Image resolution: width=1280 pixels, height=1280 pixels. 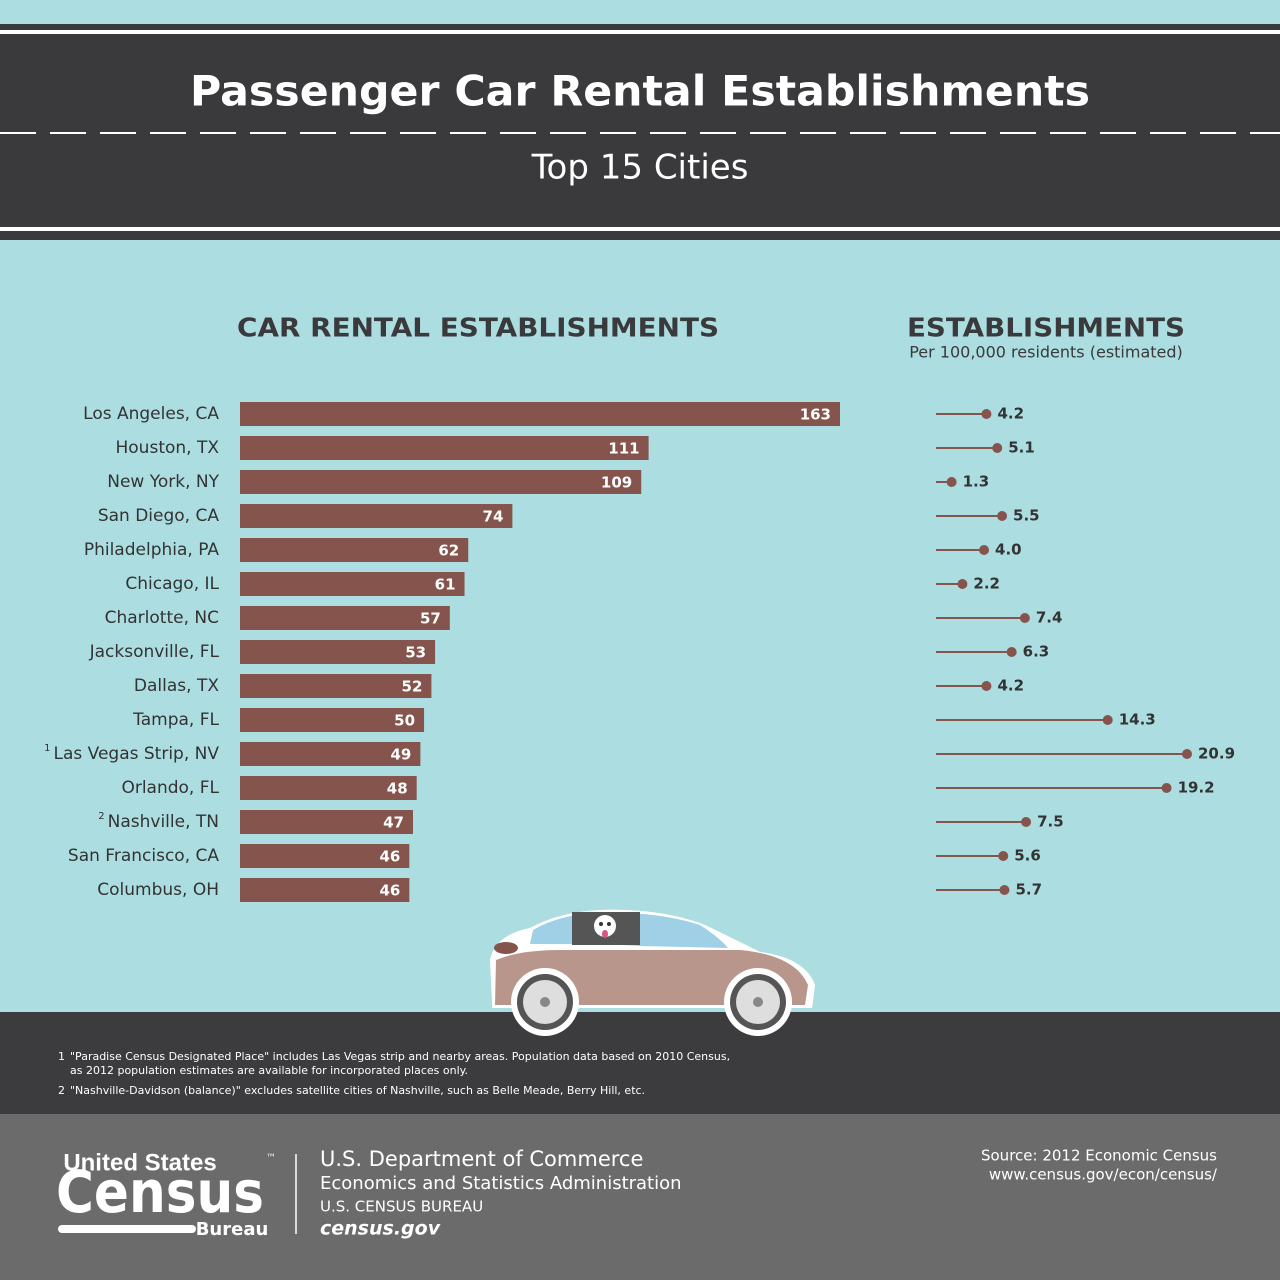 I want to click on dot-value-label: 5.5, so click(x=1026, y=516).